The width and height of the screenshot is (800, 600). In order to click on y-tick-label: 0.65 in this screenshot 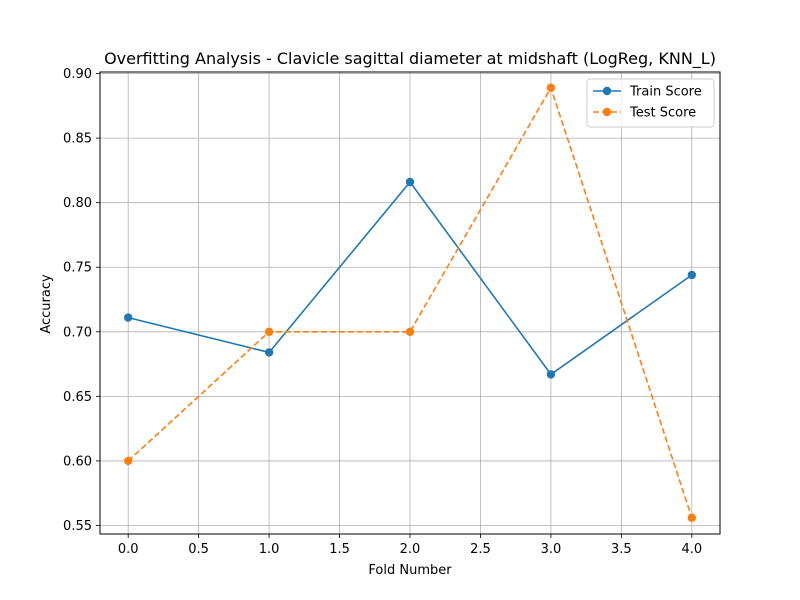, I will do `click(77, 397)`.